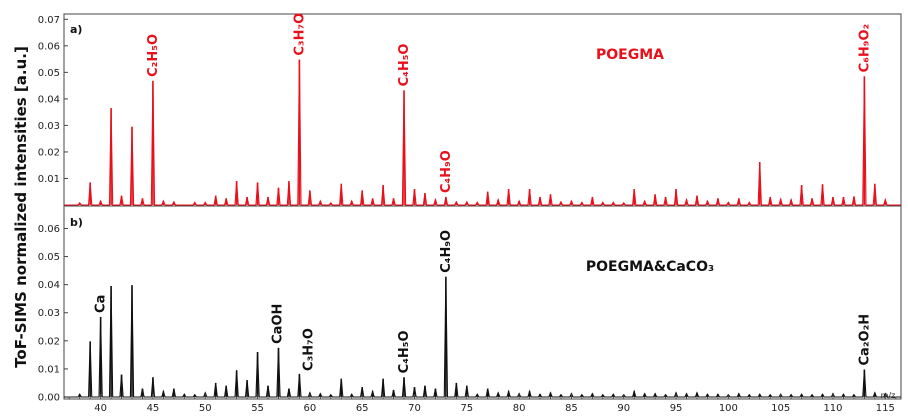 The height and width of the screenshot is (418, 908). I want to click on x-tick-label: 45, so click(153, 408).